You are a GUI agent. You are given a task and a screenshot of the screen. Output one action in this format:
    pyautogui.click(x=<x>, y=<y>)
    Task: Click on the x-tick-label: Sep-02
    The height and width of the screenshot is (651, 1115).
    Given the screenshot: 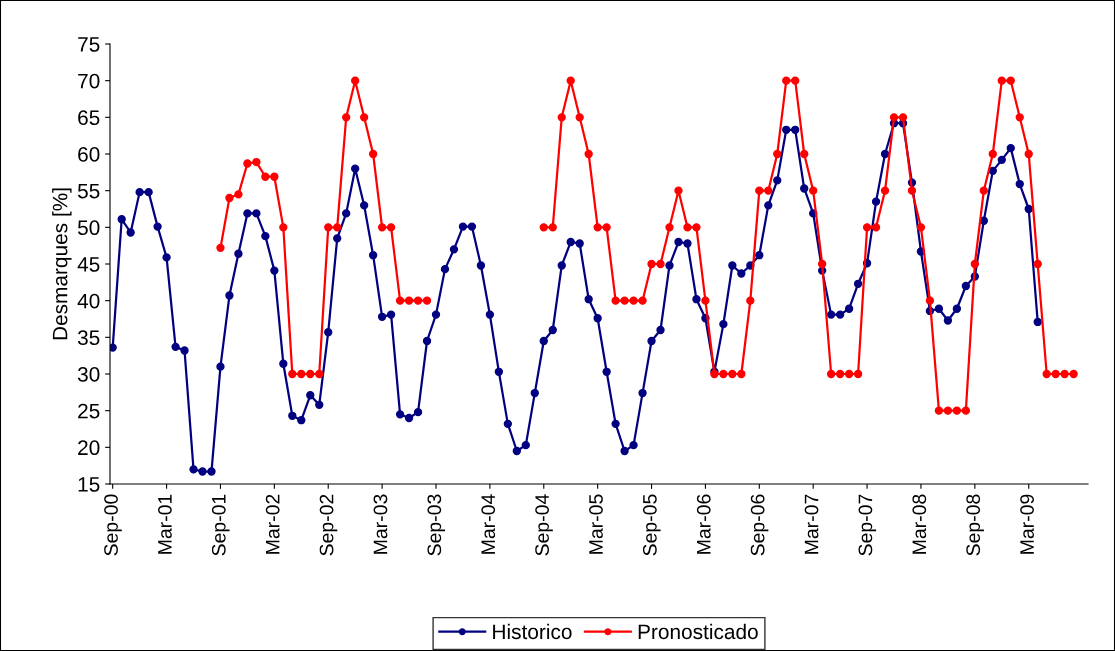 What is the action you would take?
    pyautogui.click(x=328, y=525)
    